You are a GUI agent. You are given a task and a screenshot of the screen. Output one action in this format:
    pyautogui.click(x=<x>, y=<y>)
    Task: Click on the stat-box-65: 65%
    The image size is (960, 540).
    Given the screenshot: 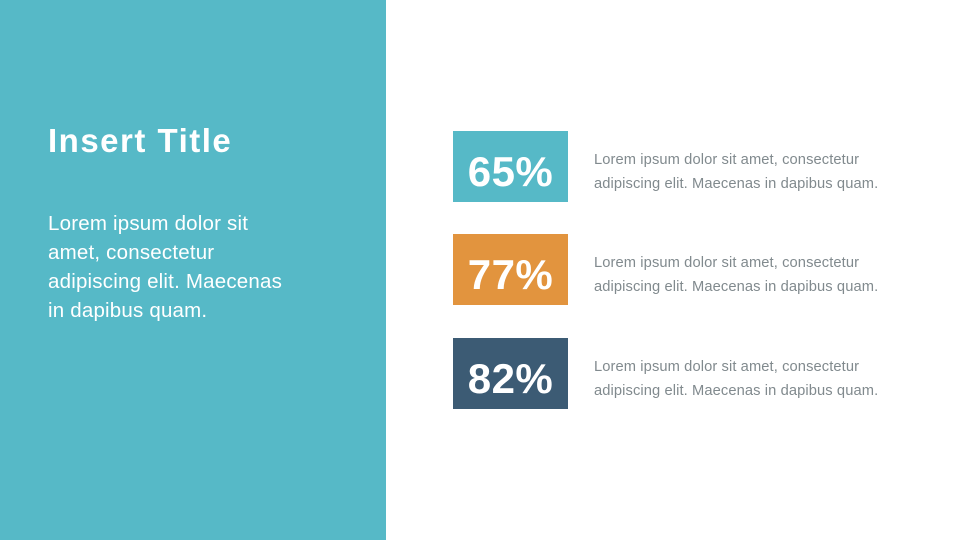 What is the action you would take?
    pyautogui.click(x=510, y=166)
    